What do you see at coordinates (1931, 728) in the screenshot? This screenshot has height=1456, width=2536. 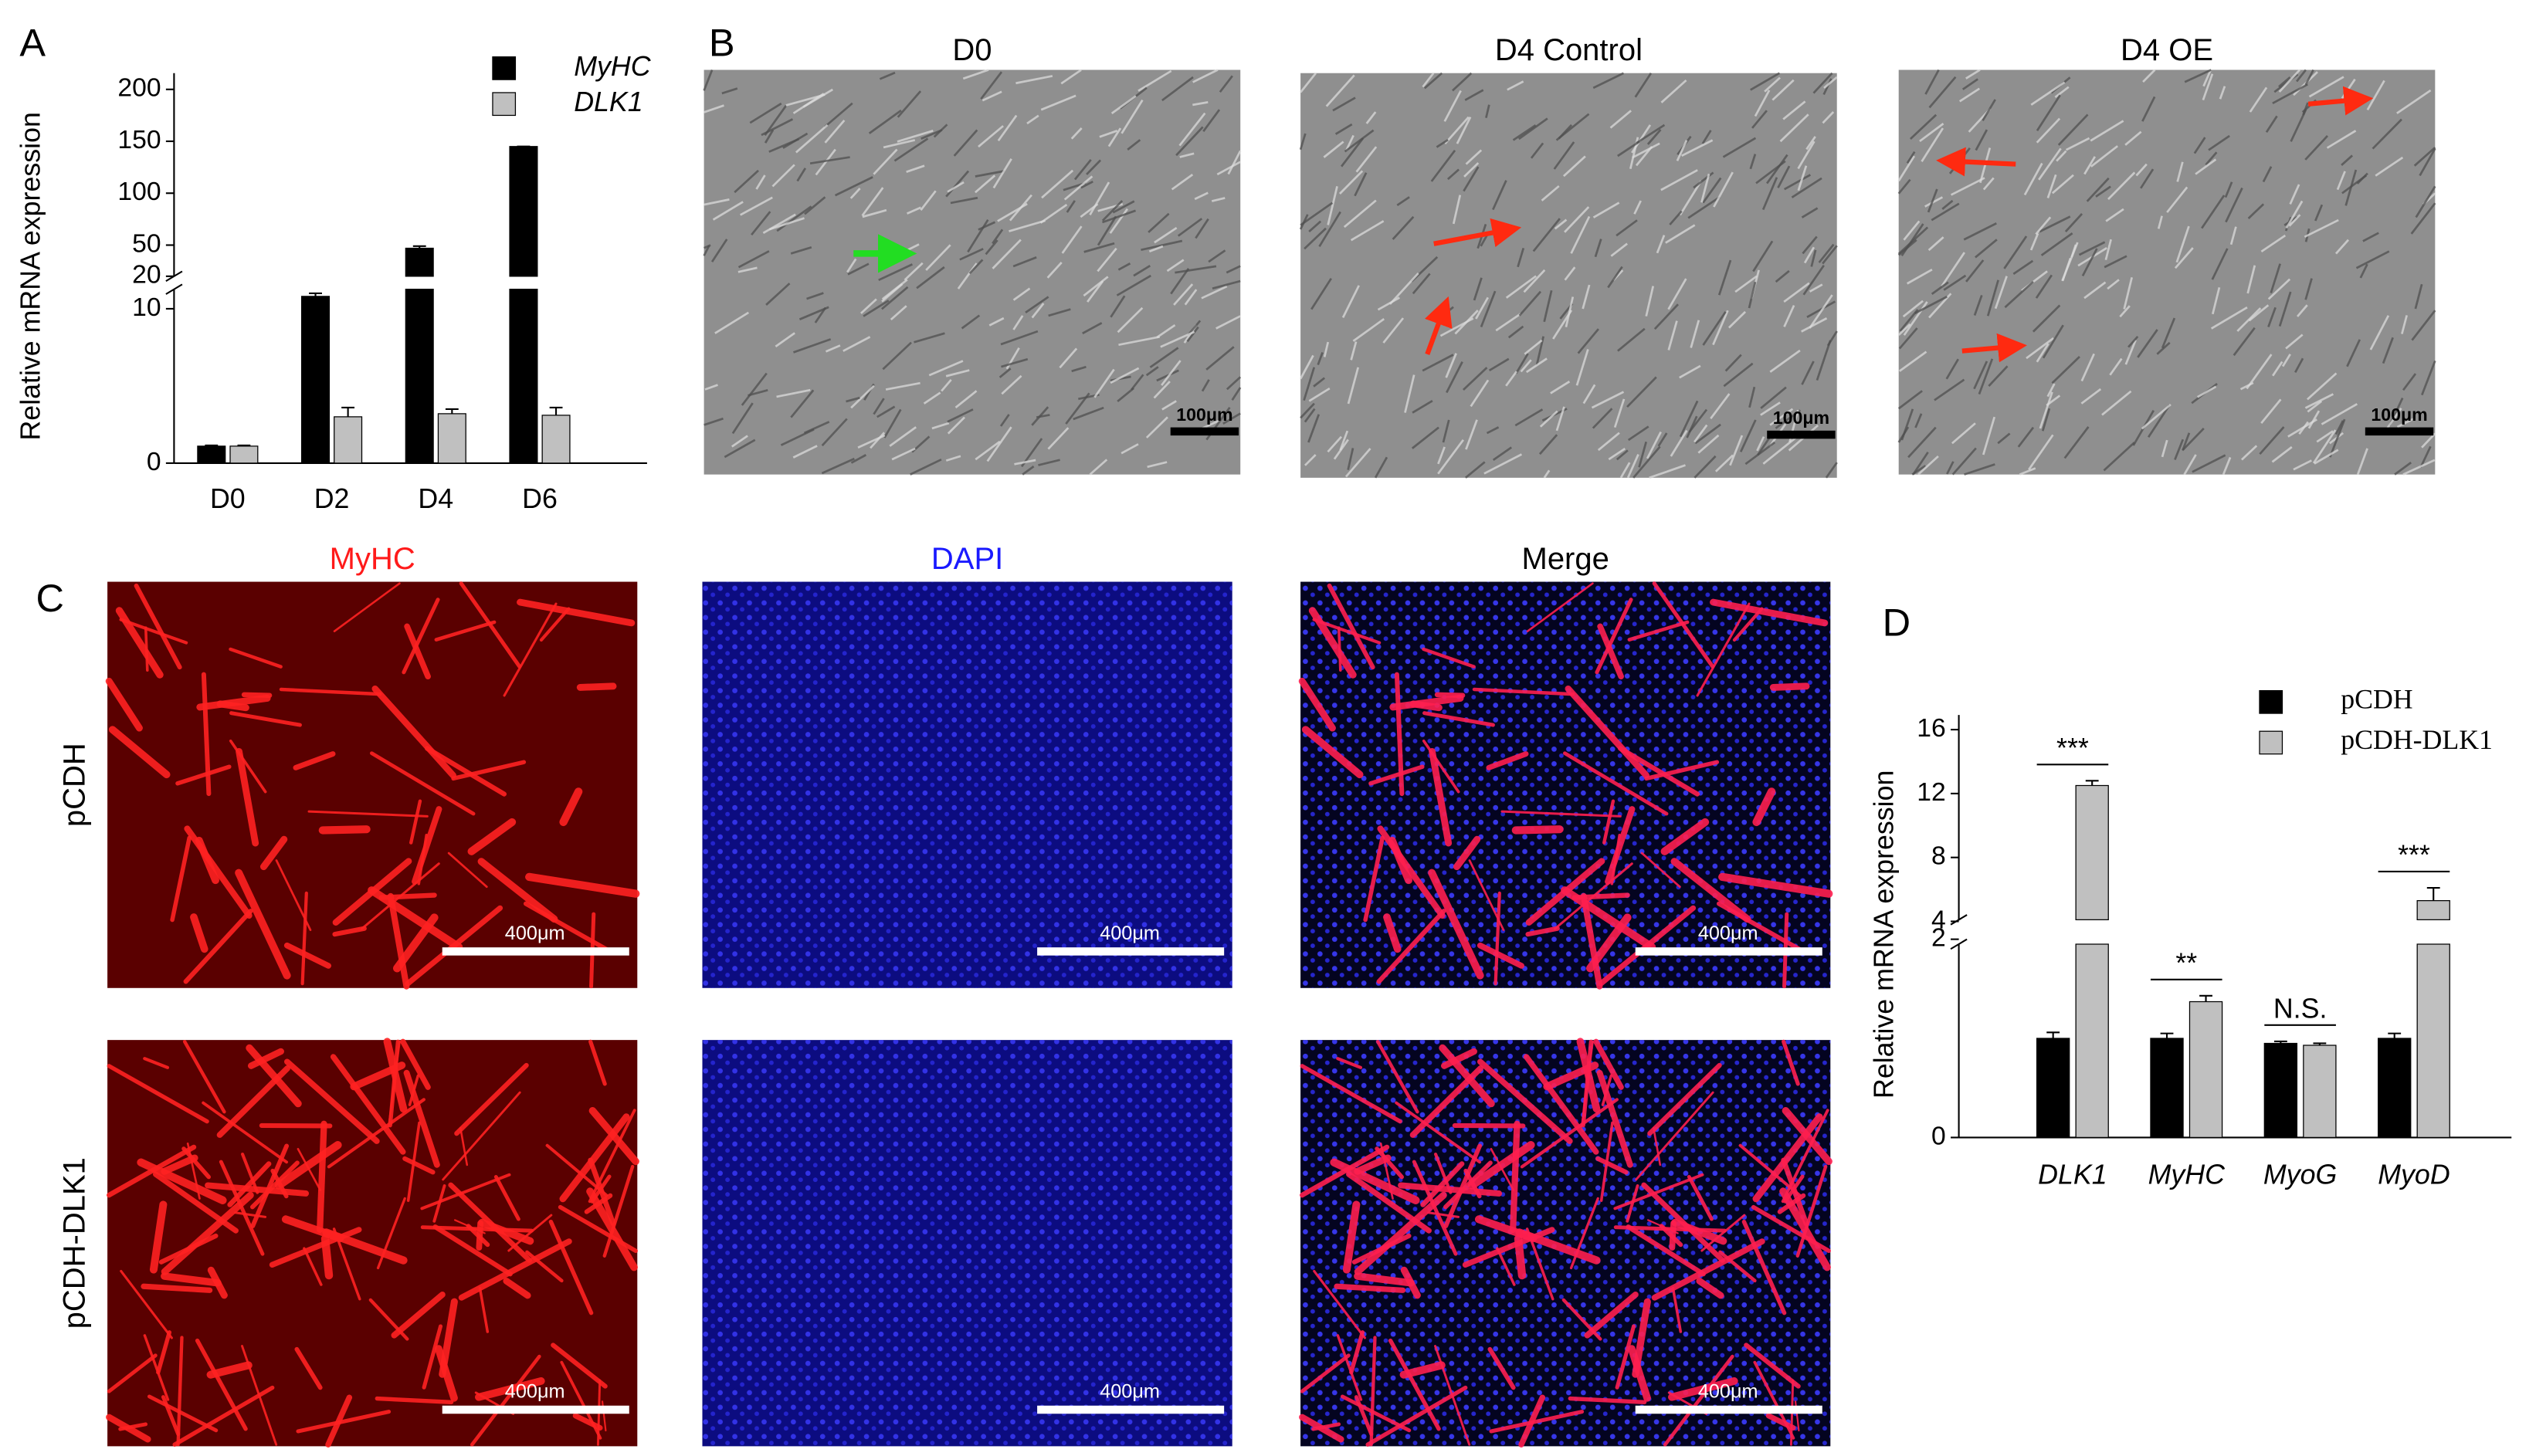 I see `y-tick-label: 16` at bounding box center [1931, 728].